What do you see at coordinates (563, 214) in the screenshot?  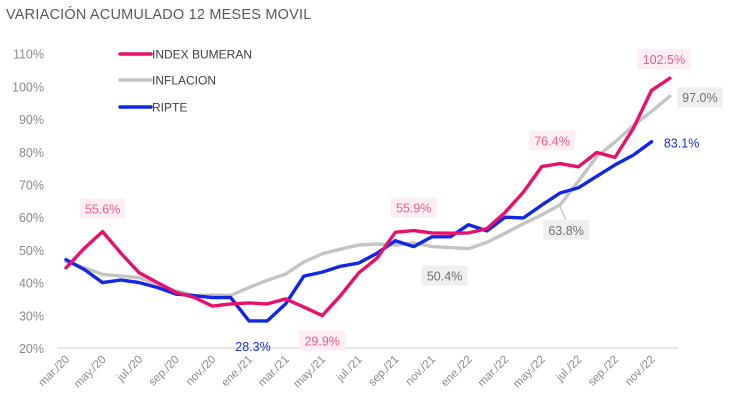 I see `leader-line` at bounding box center [563, 214].